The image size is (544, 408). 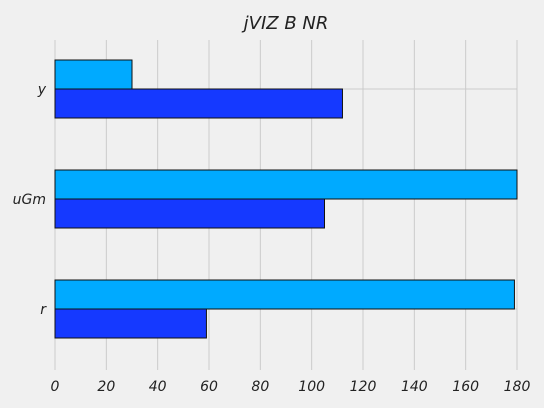 I want to click on y-tick-label-uGm: uGm, so click(x=29, y=200).